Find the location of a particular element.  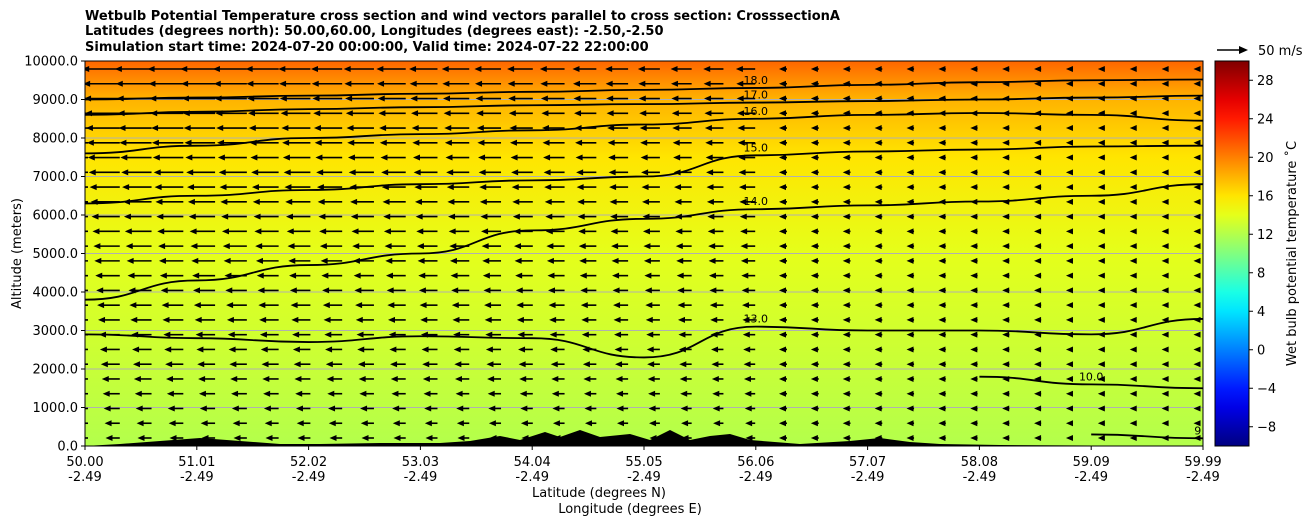

x-tick-label-lat: 50.00 is located at coordinates (84, 462).